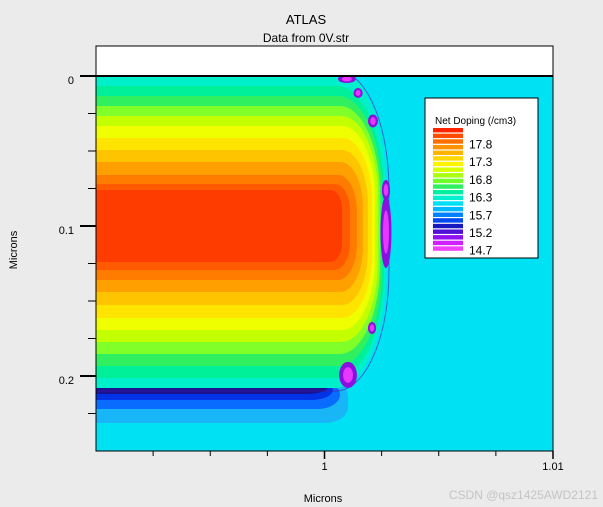  Describe the element at coordinates (481, 251) in the screenshot. I see `legend-label: 14.7` at that location.